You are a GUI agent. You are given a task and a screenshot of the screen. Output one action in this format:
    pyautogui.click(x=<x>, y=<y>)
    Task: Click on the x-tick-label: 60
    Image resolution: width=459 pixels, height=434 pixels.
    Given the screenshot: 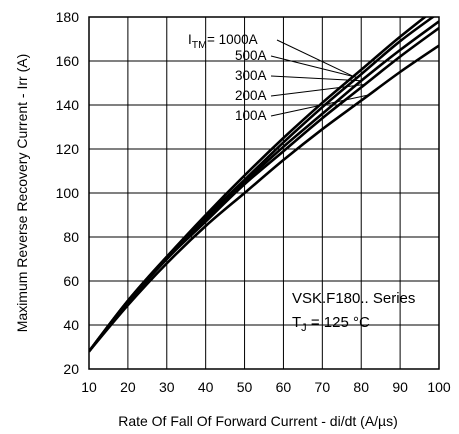 What is the action you would take?
    pyautogui.click(x=284, y=387)
    